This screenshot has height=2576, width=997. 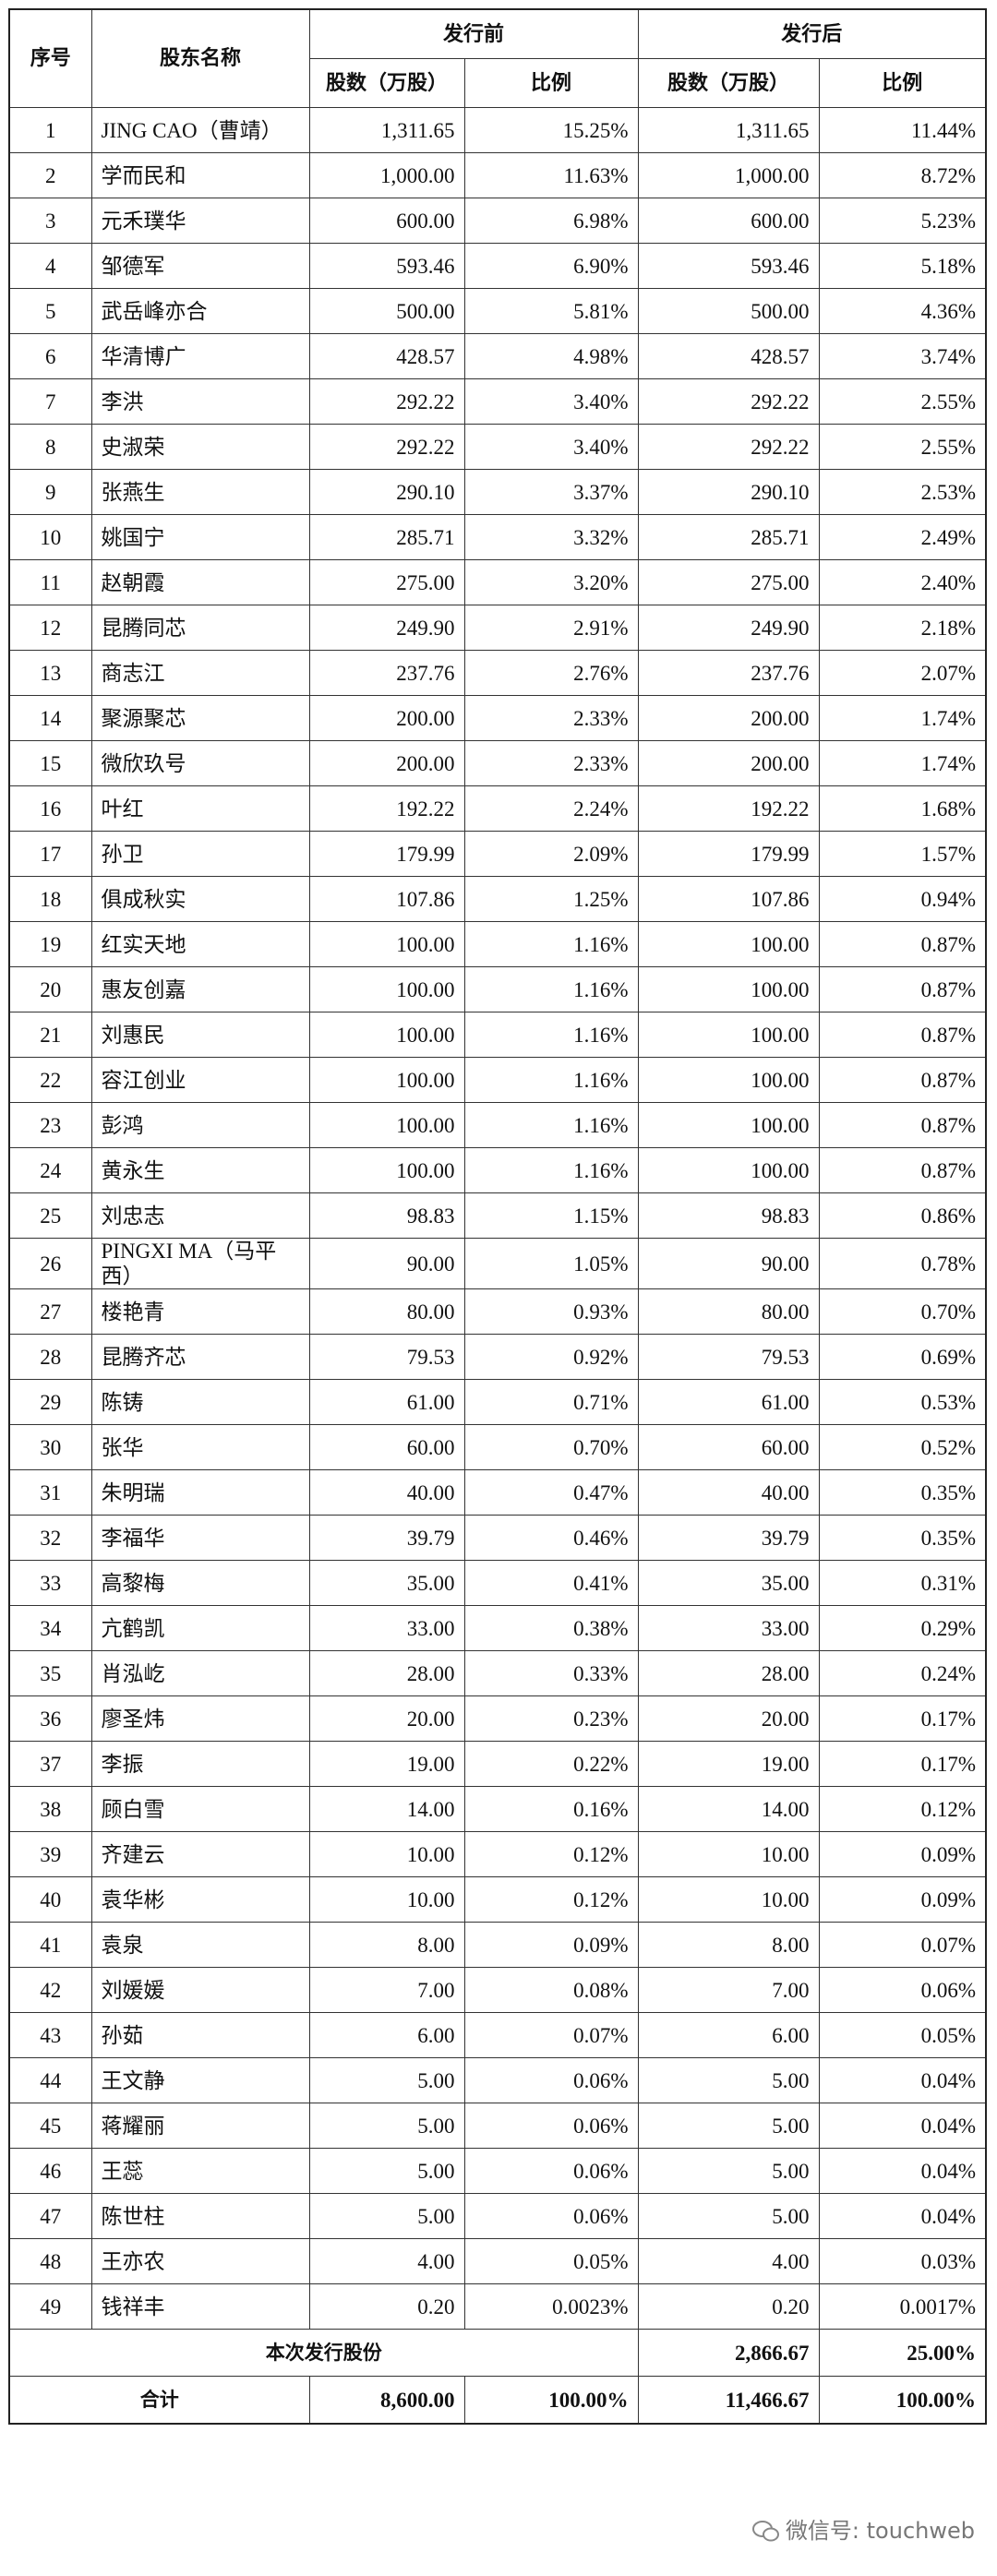 I want to click on shares-after: 292.22, so click(x=729, y=447).